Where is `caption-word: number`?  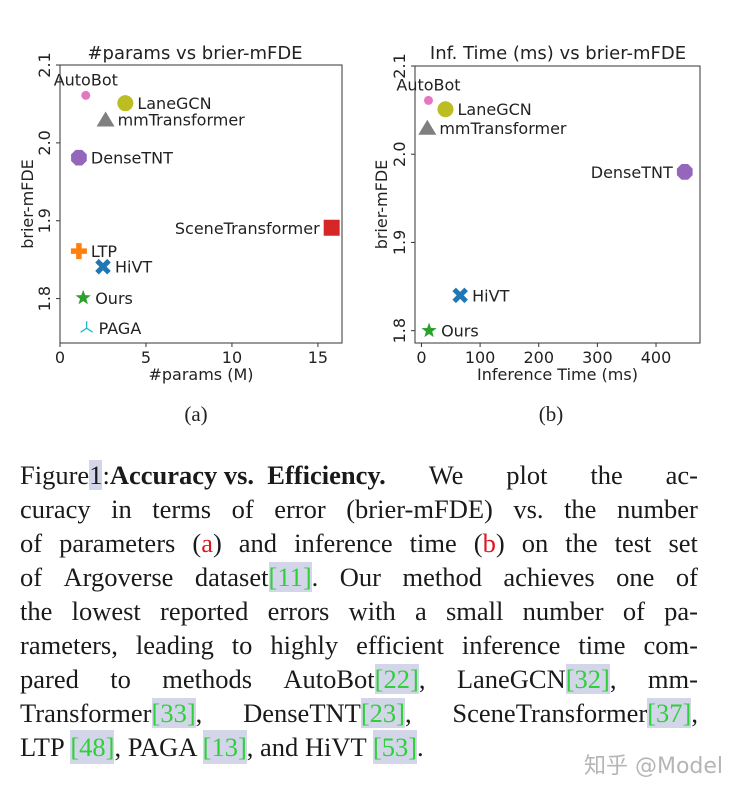
caption-word: number is located at coordinates (657, 509).